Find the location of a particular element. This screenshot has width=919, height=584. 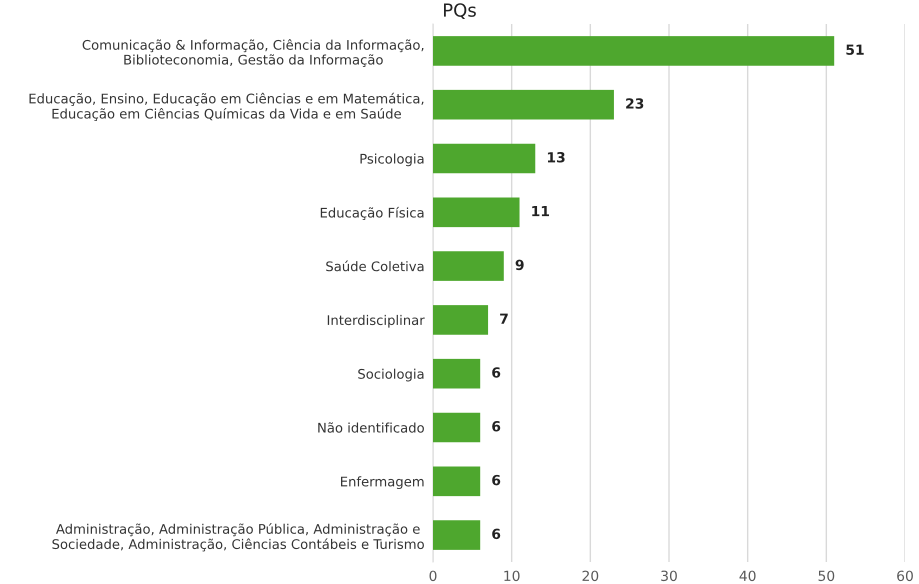

data-label: 23 is located at coordinates (635, 103).